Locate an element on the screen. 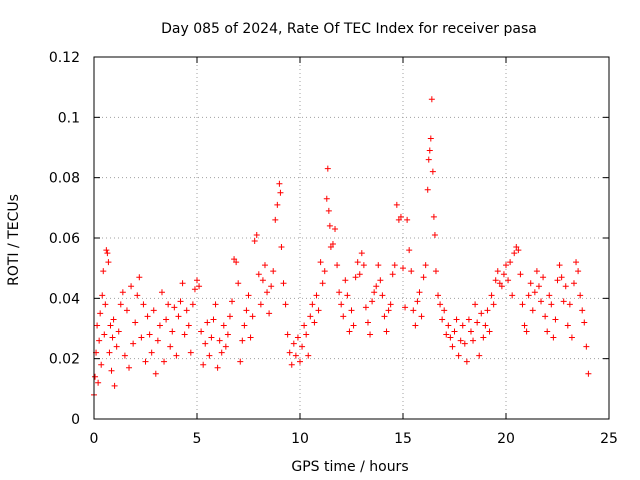 The image size is (640, 480). y-tick-labels: 0 0.02 0.04 0.06 0.08 0.1 0.12 is located at coordinates (64, 239).